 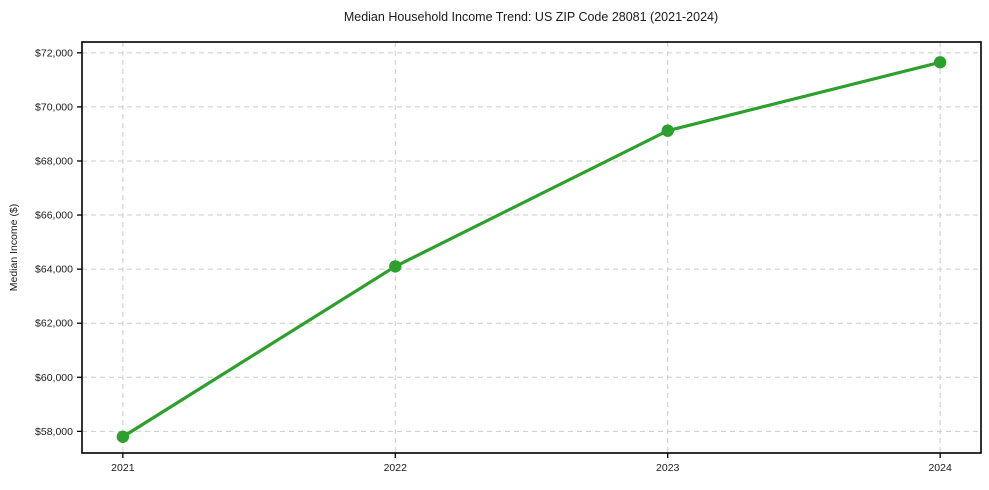 What do you see at coordinates (54, 324) in the screenshot?
I see `y-tick-label: $62,000` at bounding box center [54, 324].